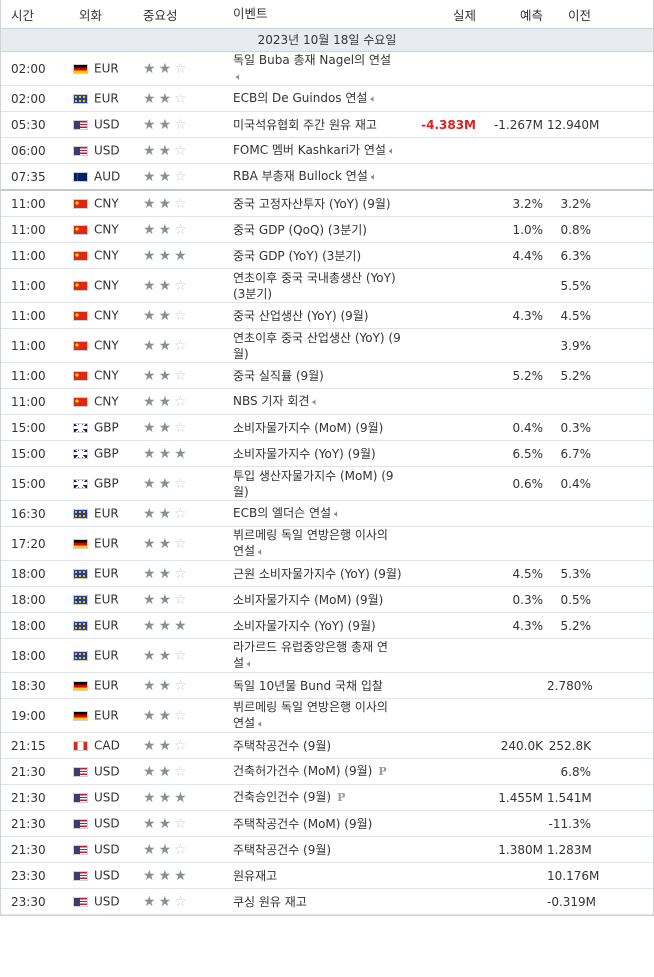  Describe the element at coordinates (322, 230) in the screenshot. I see `event-name: 중국 GDP (QoQ) (3분기)` at that location.